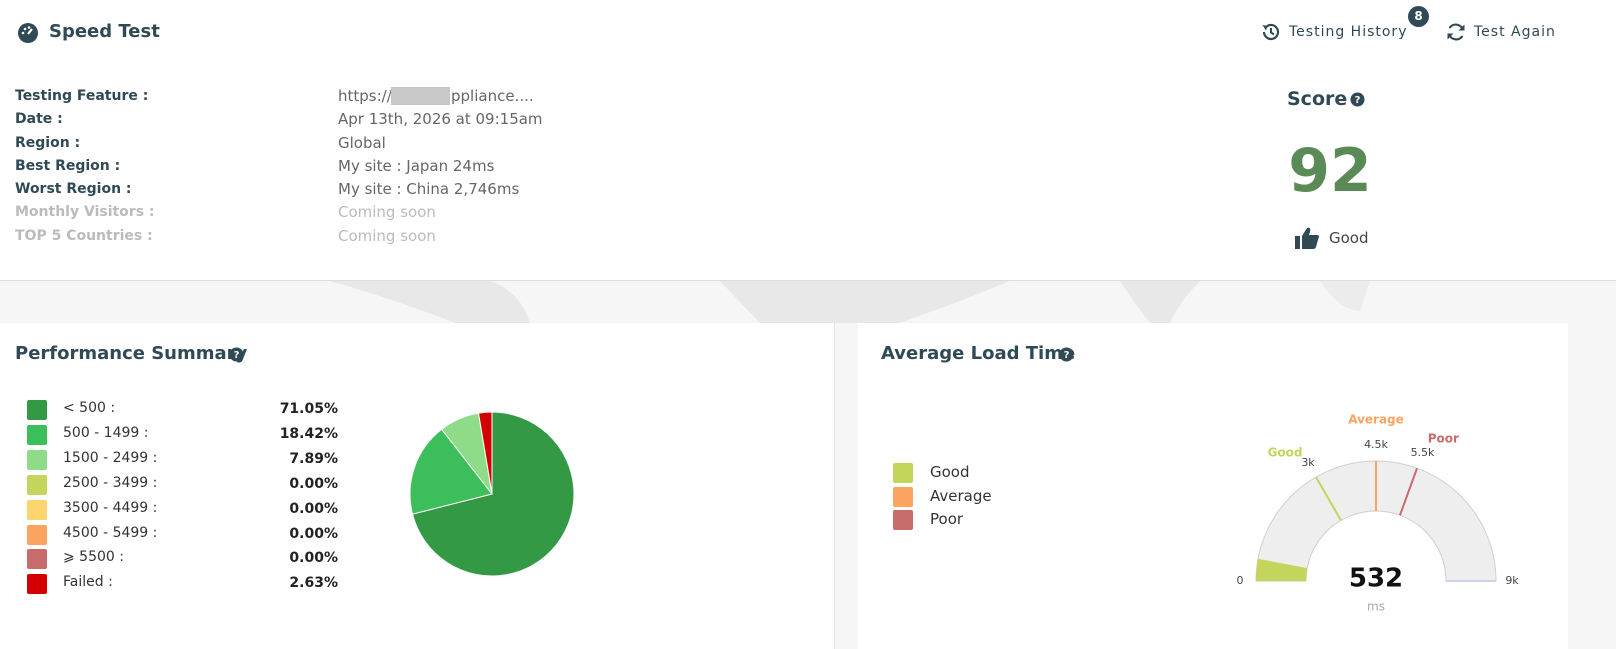 Image resolution: width=1616 pixels, height=649 pixels. Describe the element at coordinates (68, 166) in the screenshot. I see `info-label: Best Region :` at that location.